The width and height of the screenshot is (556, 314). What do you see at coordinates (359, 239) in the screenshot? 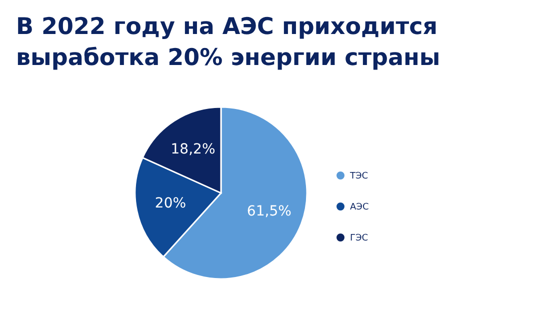
I see `legend-label: ГЭС` at bounding box center [359, 239].